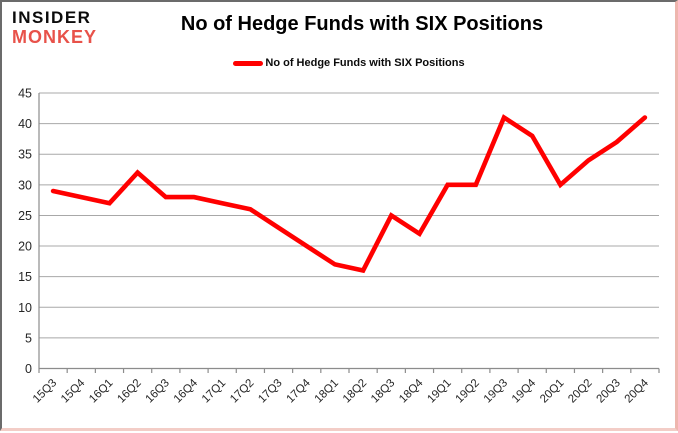 Image resolution: width=678 pixels, height=433 pixels. What do you see at coordinates (25, 247) in the screenshot?
I see `svg-text: 20` at bounding box center [25, 247].